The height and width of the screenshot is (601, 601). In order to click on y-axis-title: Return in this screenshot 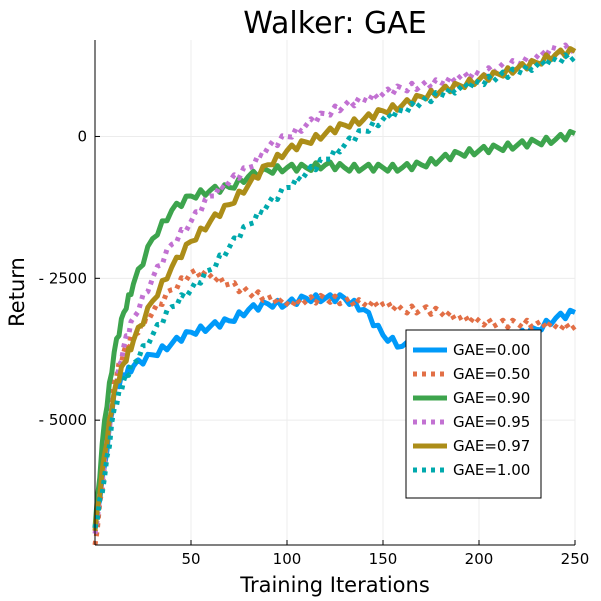, I will do `click(17, 292)`.